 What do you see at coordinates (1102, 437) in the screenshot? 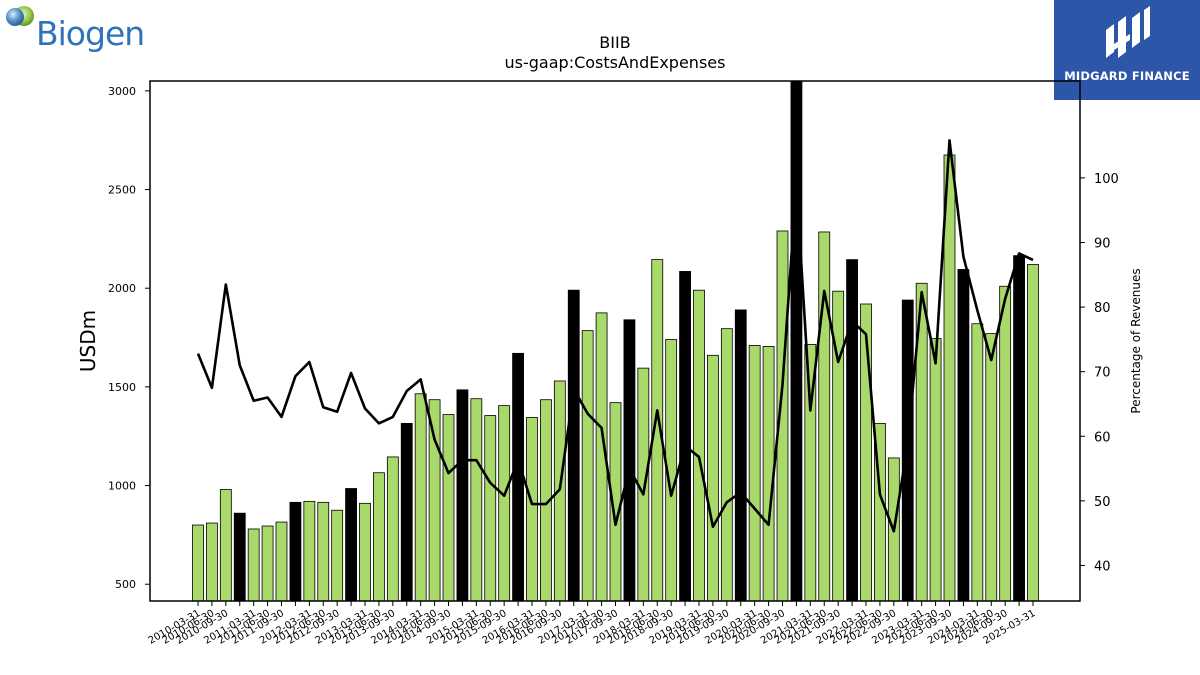
I see `y2-tick-label: 60` at bounding box center [1102, 437].